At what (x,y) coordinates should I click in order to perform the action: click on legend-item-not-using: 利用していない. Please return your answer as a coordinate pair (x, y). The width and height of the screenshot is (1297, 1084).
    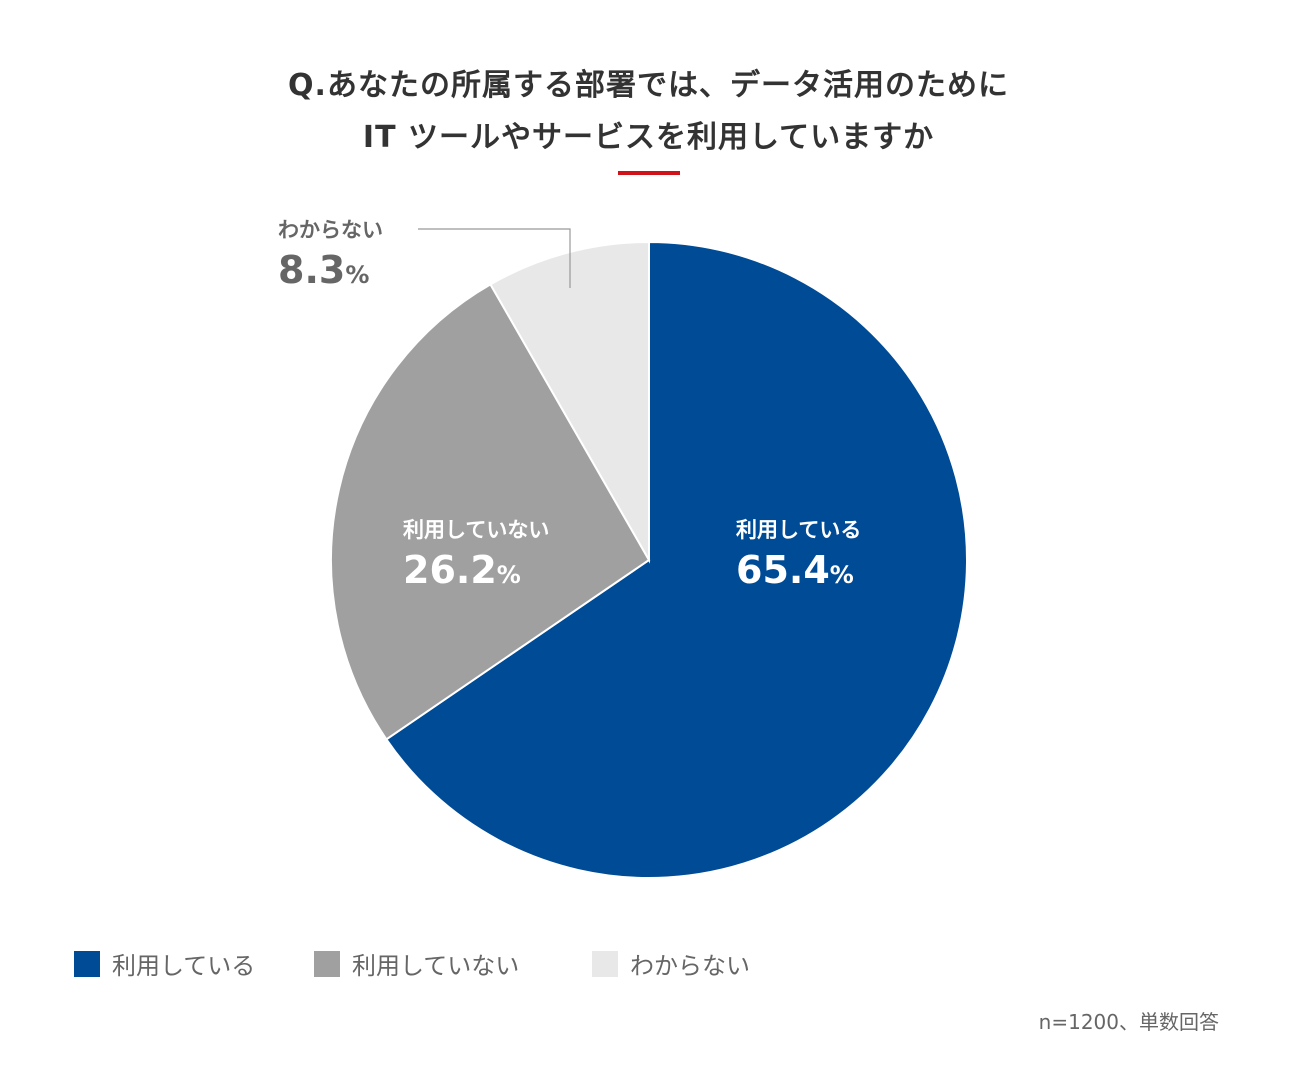
    Looking at the image, I should click on (416, 963).